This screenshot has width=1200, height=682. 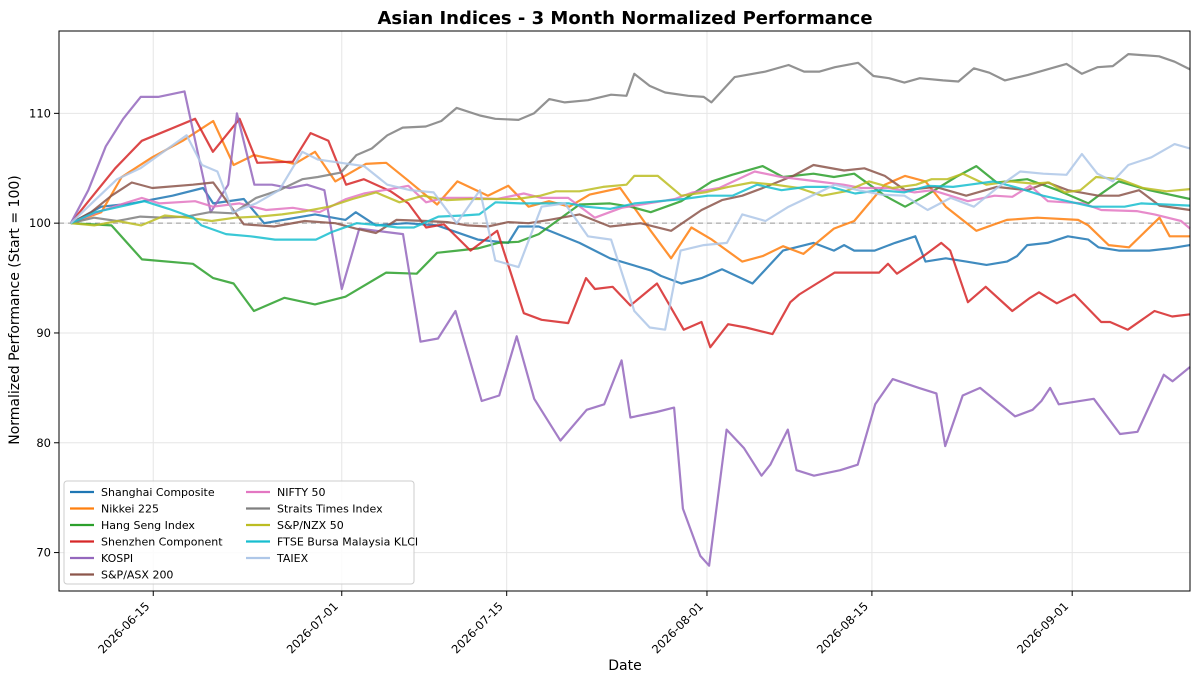 What do you see at coordinates (158, 492) in the screenshot?
I see `legend-entry: Shanghai Composite` at bounding box center [158, 492].